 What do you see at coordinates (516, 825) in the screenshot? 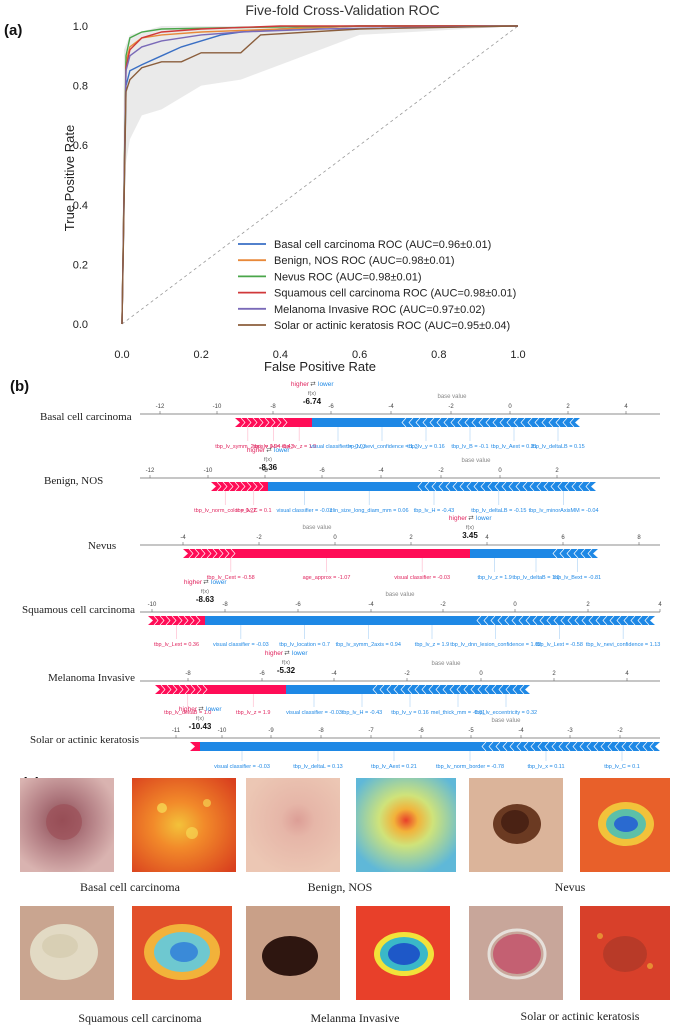
I see `nevus-lesion-image` at bounding box center [516, 825].